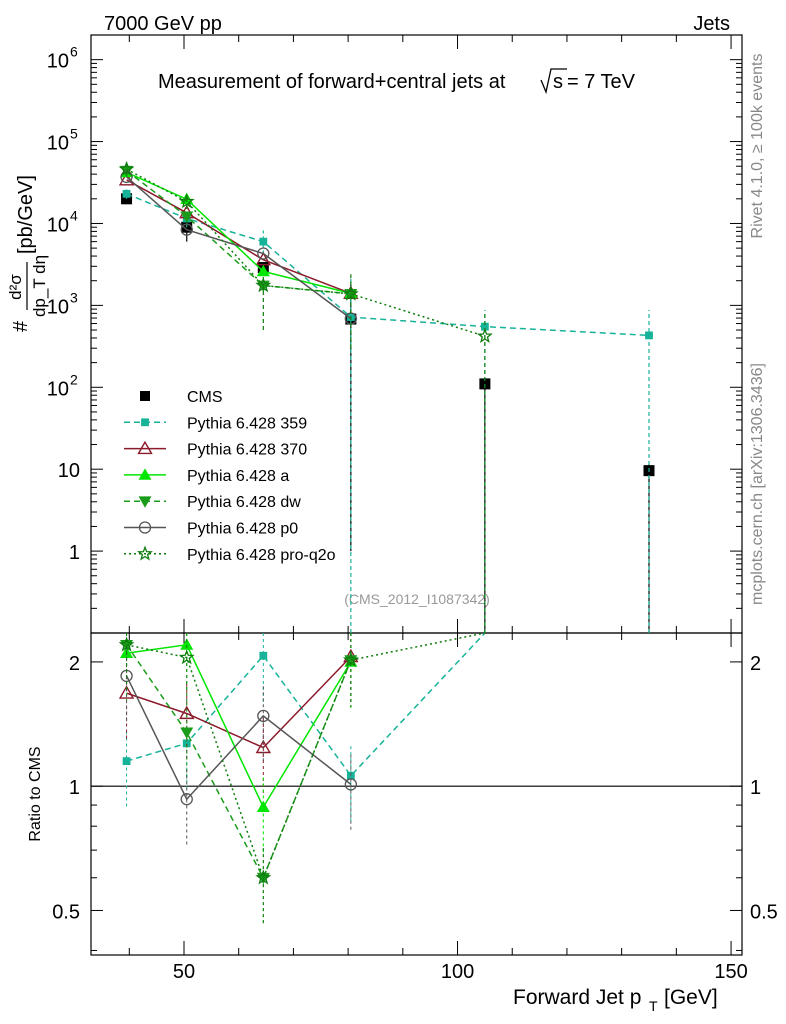 Image resolution: width=786 pixels, height=1024 pixels. I want to click on ratio-series-group, so click(302, 778).